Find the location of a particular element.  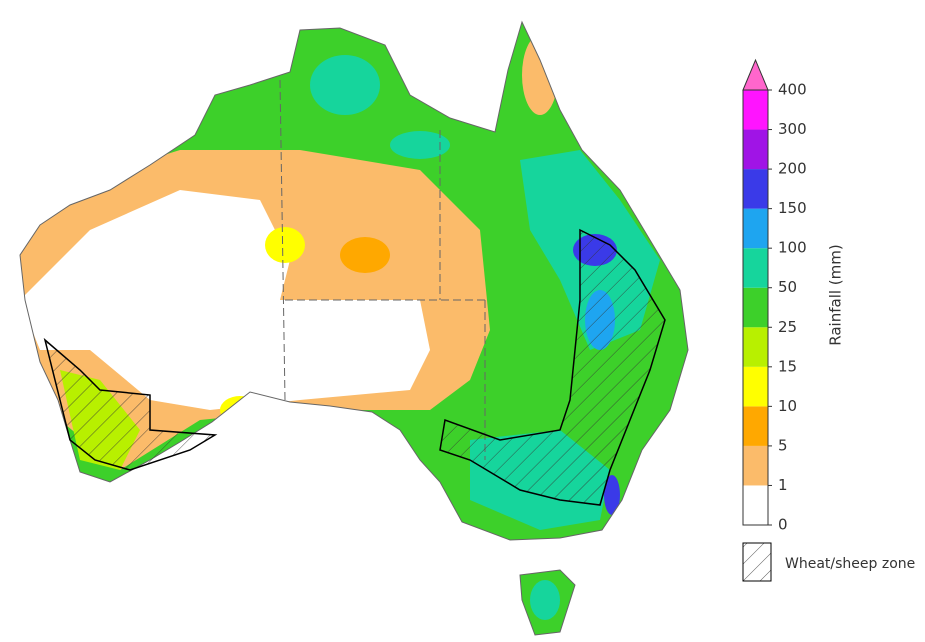

colorbar-tick-label: 400 is located at coordinates (792, 90).